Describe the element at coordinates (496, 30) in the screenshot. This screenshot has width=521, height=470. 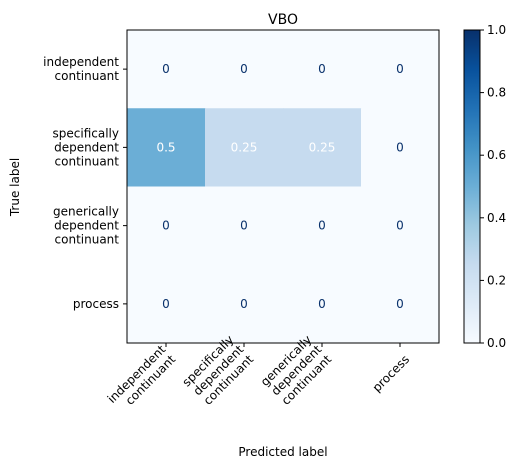
I see `colorbar-tick-label: 1.0` at that location.